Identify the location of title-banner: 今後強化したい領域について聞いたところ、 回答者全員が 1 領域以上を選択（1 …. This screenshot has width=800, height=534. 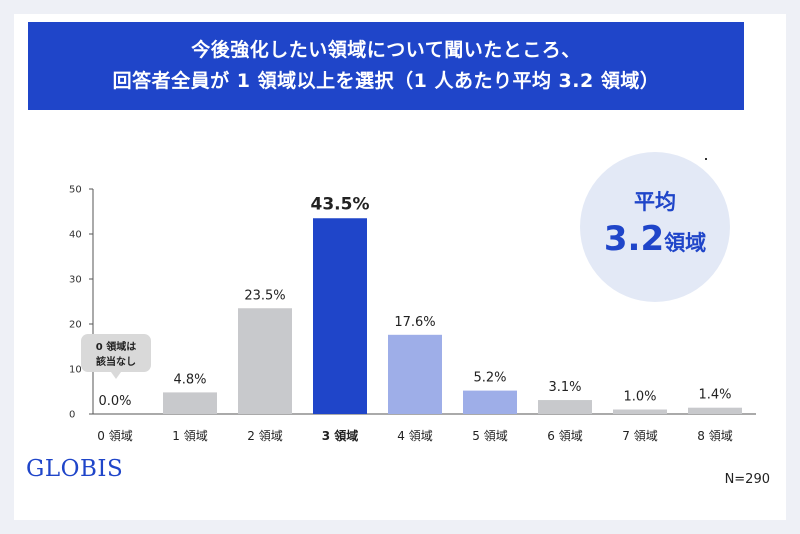
(386, 66).